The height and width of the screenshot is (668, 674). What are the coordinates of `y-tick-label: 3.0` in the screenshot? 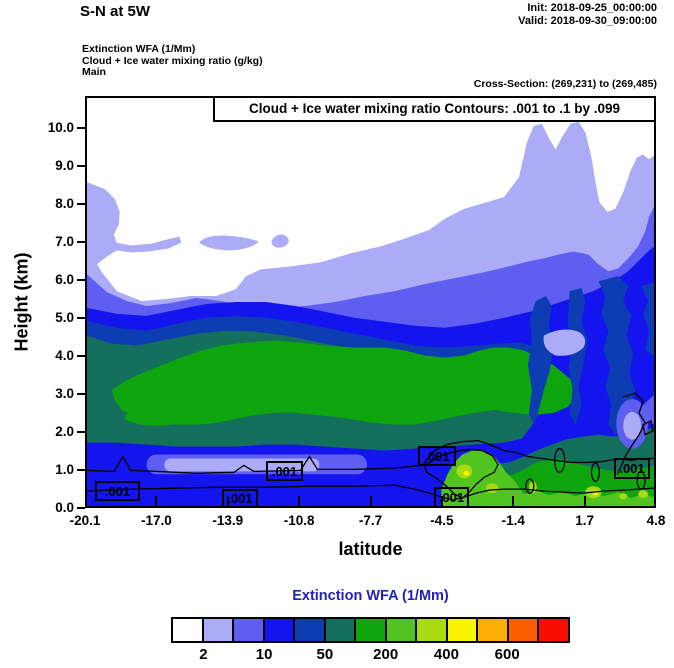 It's located at (64, 393).